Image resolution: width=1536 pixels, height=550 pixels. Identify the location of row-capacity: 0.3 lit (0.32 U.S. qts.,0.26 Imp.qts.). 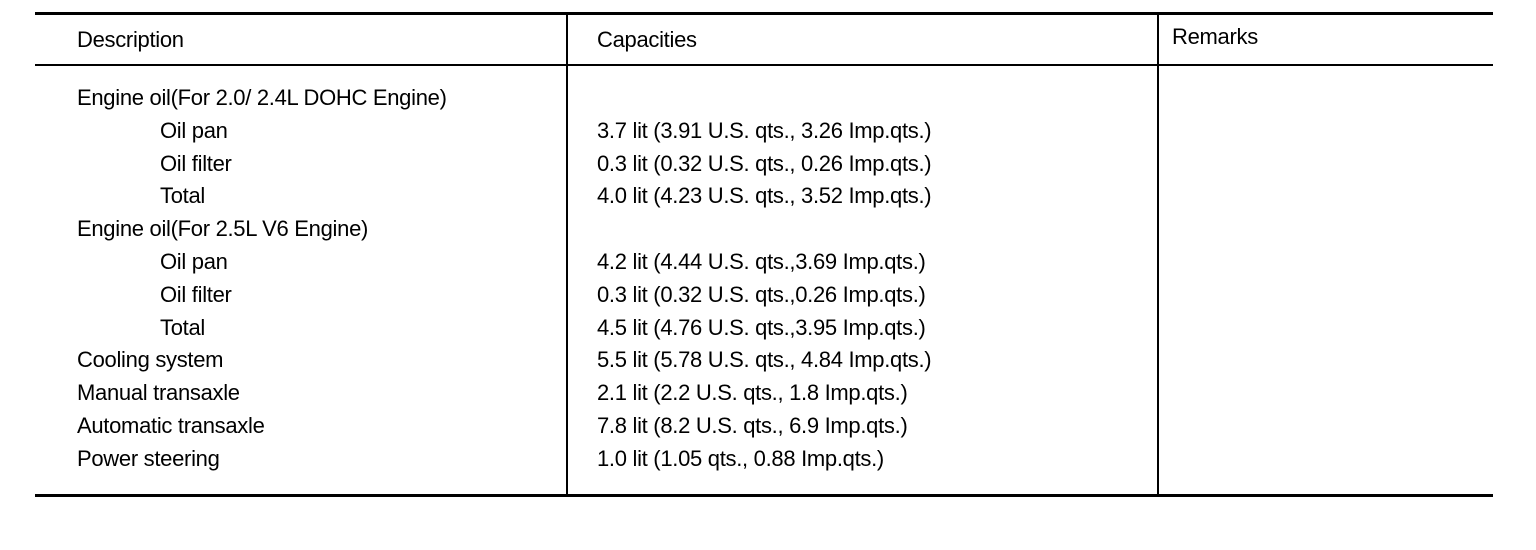
(761, 294).